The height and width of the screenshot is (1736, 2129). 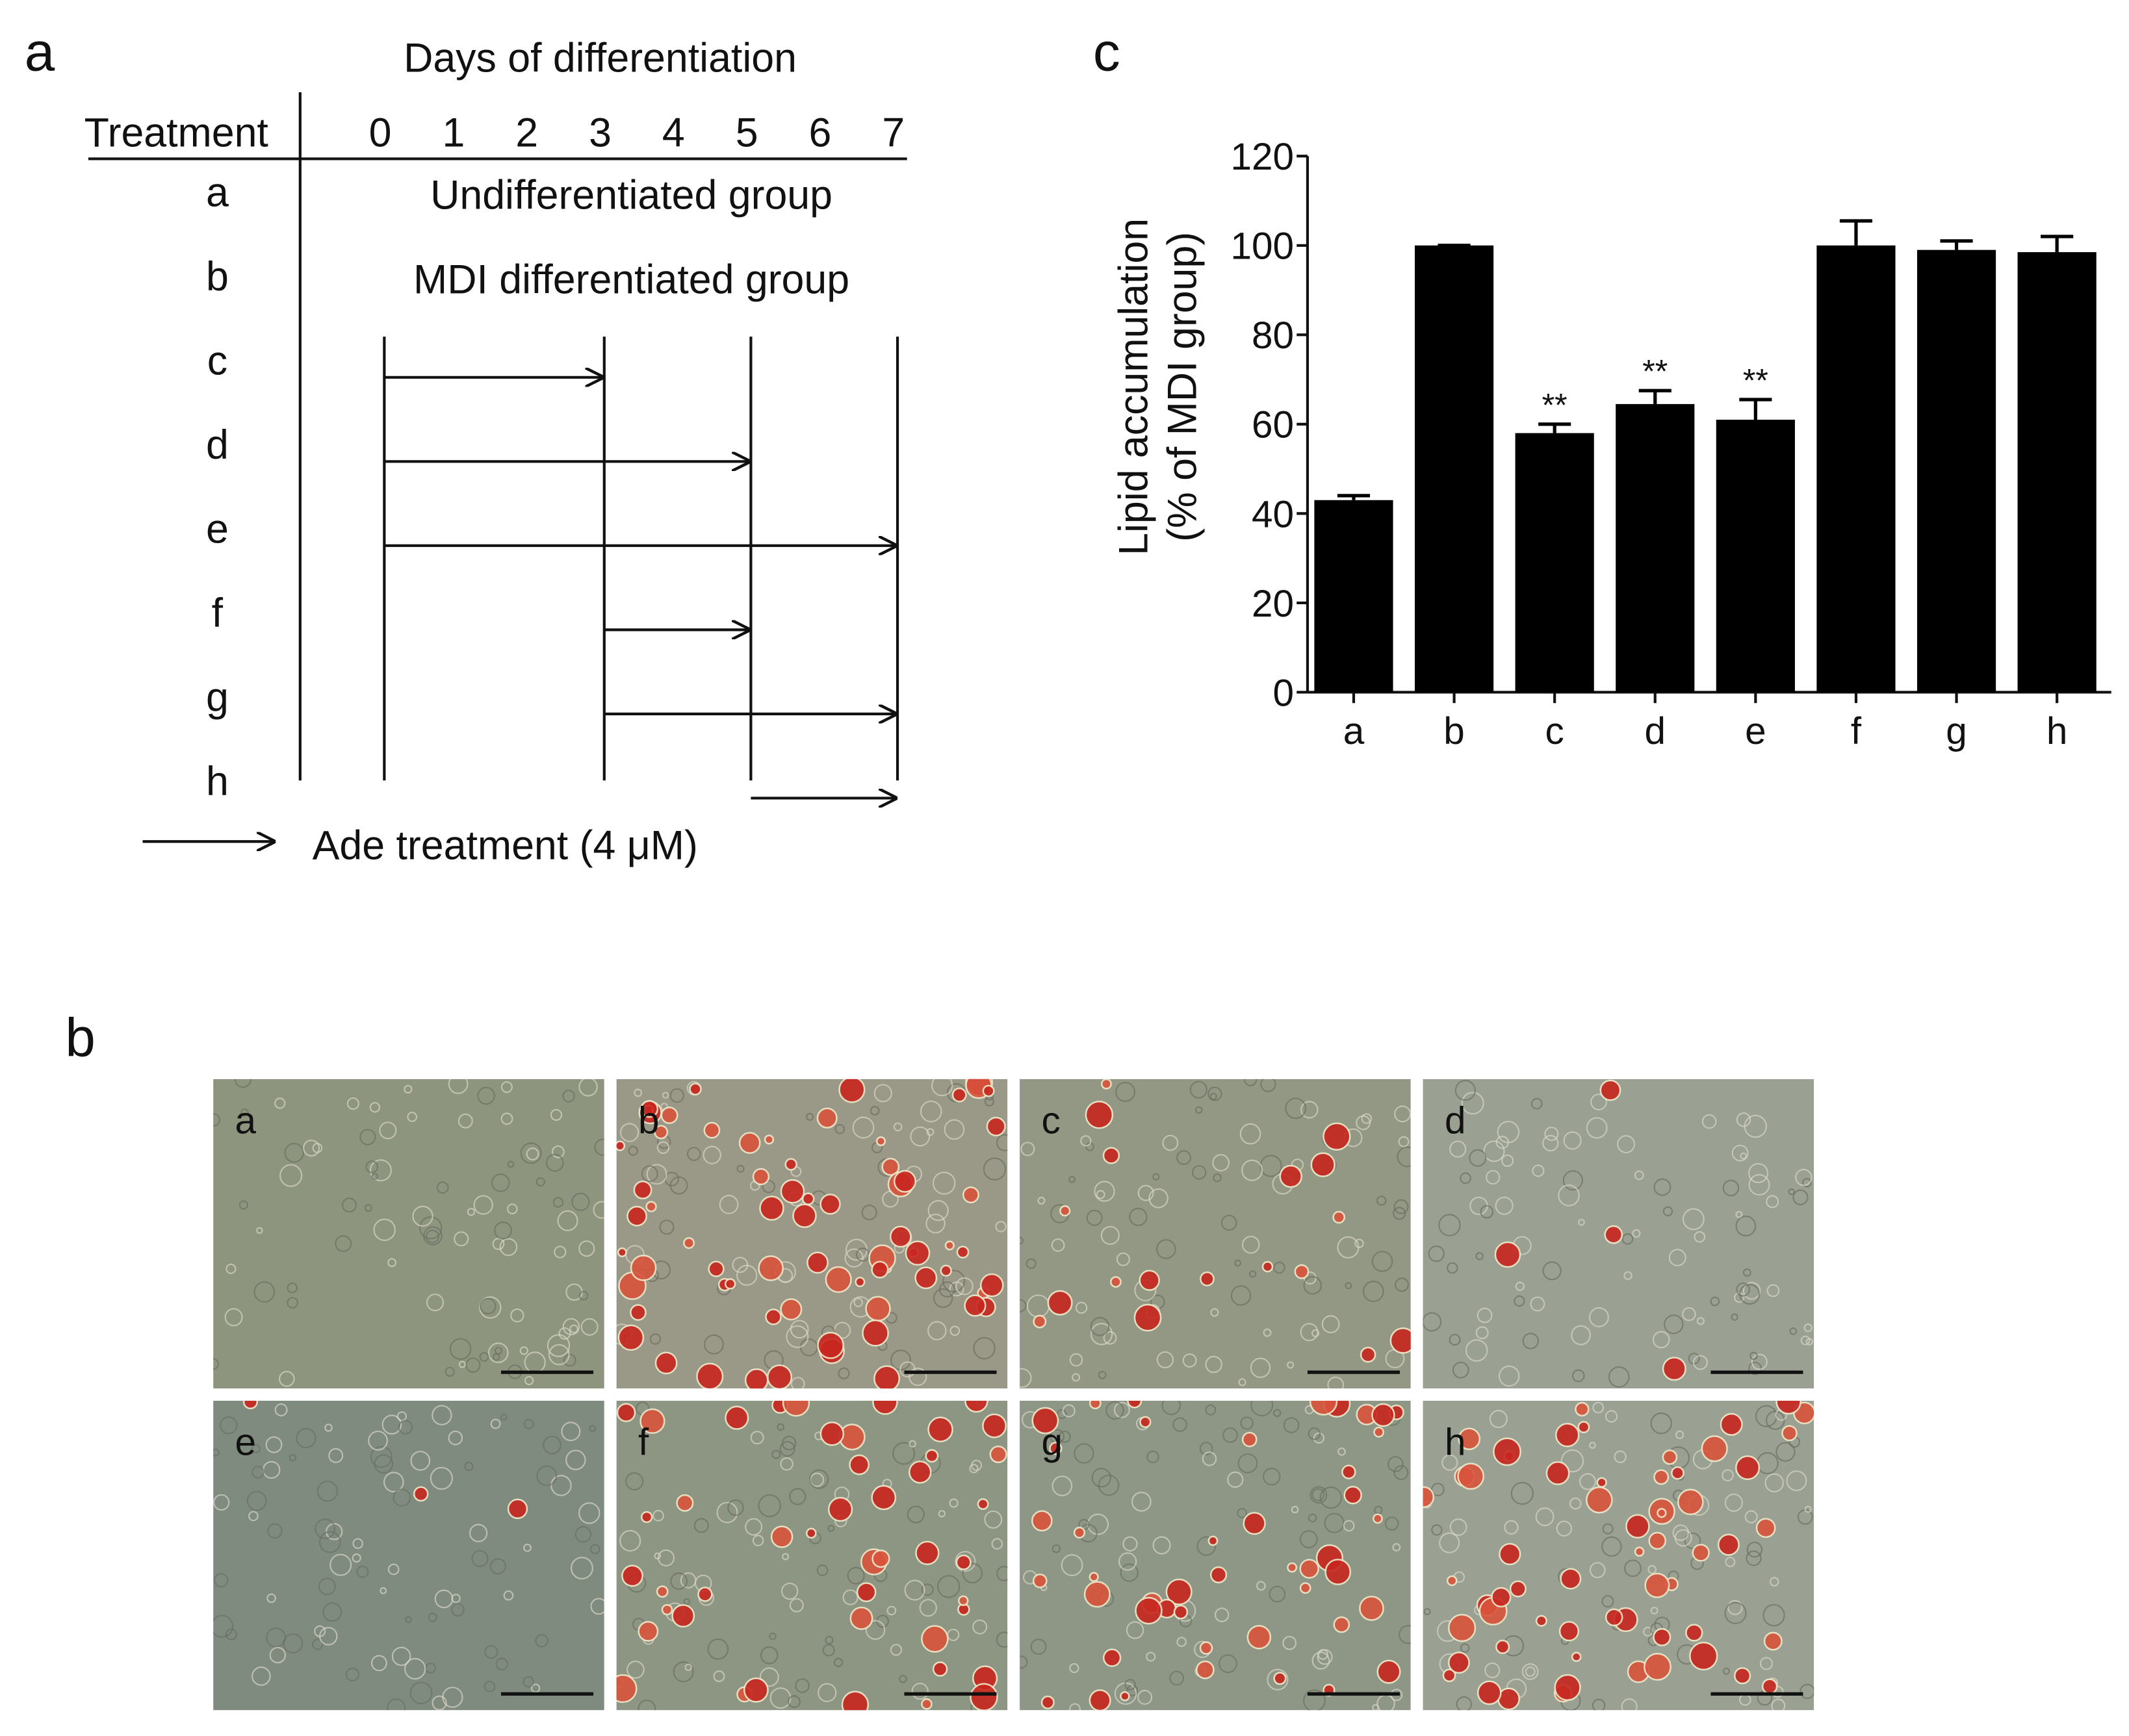 What do you see at coordinates (812, 1555) in the screenshot?
I see `micrograph-bg` at bounding box center [812, 1555].